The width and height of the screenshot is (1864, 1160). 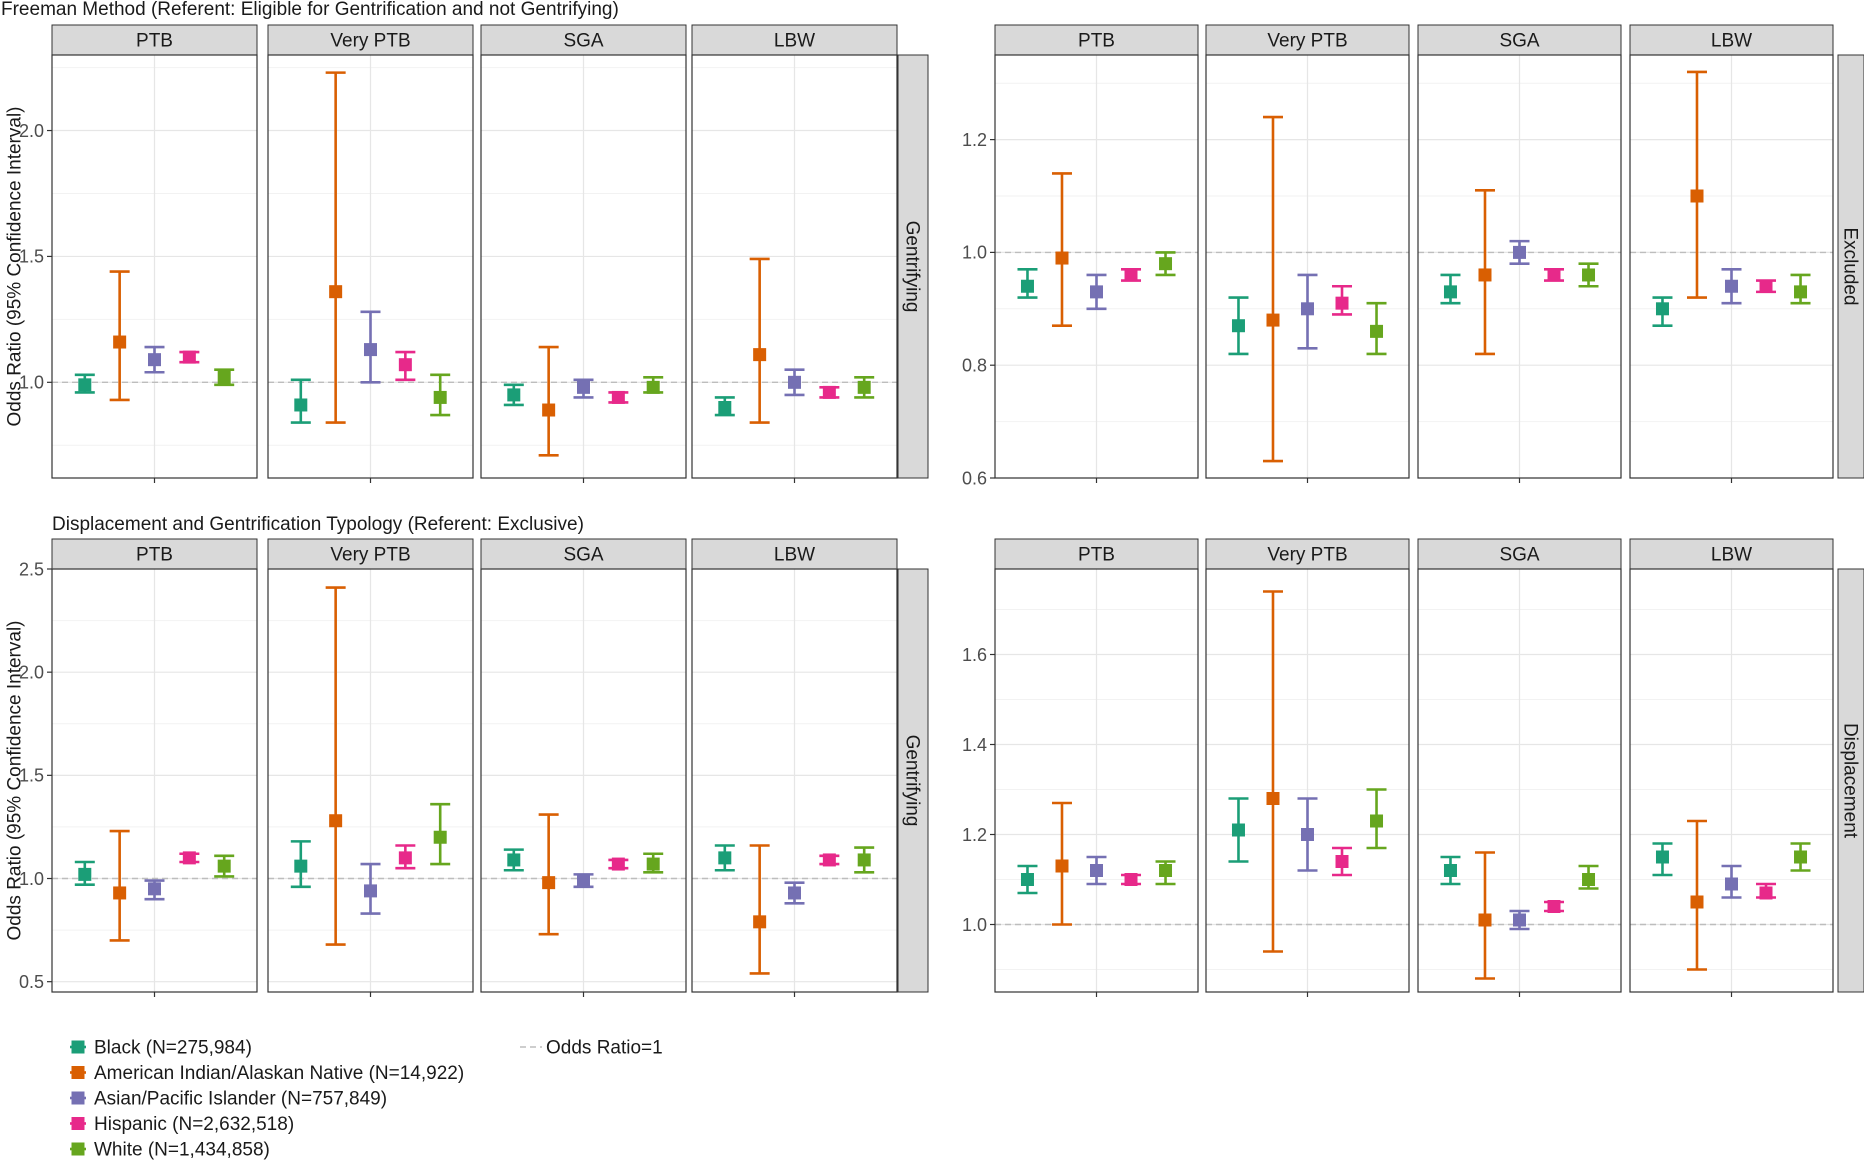 What do you see at coordinates (1731, 253) in the screenshot?
I see `facet-lbw: LBW` at bounding box center [1731, 253].